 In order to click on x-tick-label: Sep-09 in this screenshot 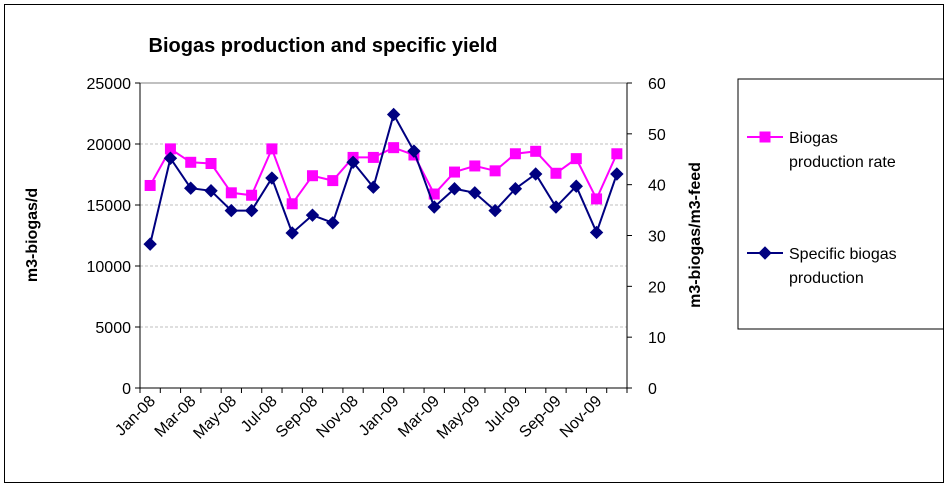, I will do `click(540, 417)`.